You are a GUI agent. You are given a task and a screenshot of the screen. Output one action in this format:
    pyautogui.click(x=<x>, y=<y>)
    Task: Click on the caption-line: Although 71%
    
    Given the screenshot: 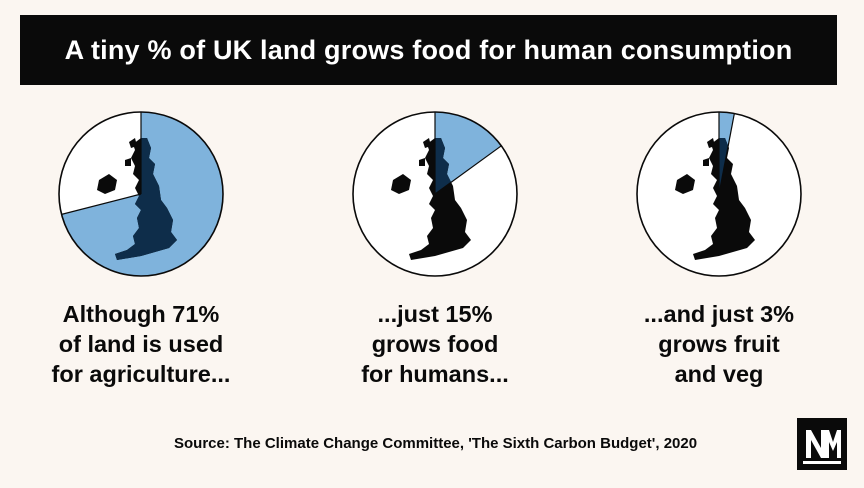 What is the action you would take?
    pyautogui.click(x=141, y=314)
    